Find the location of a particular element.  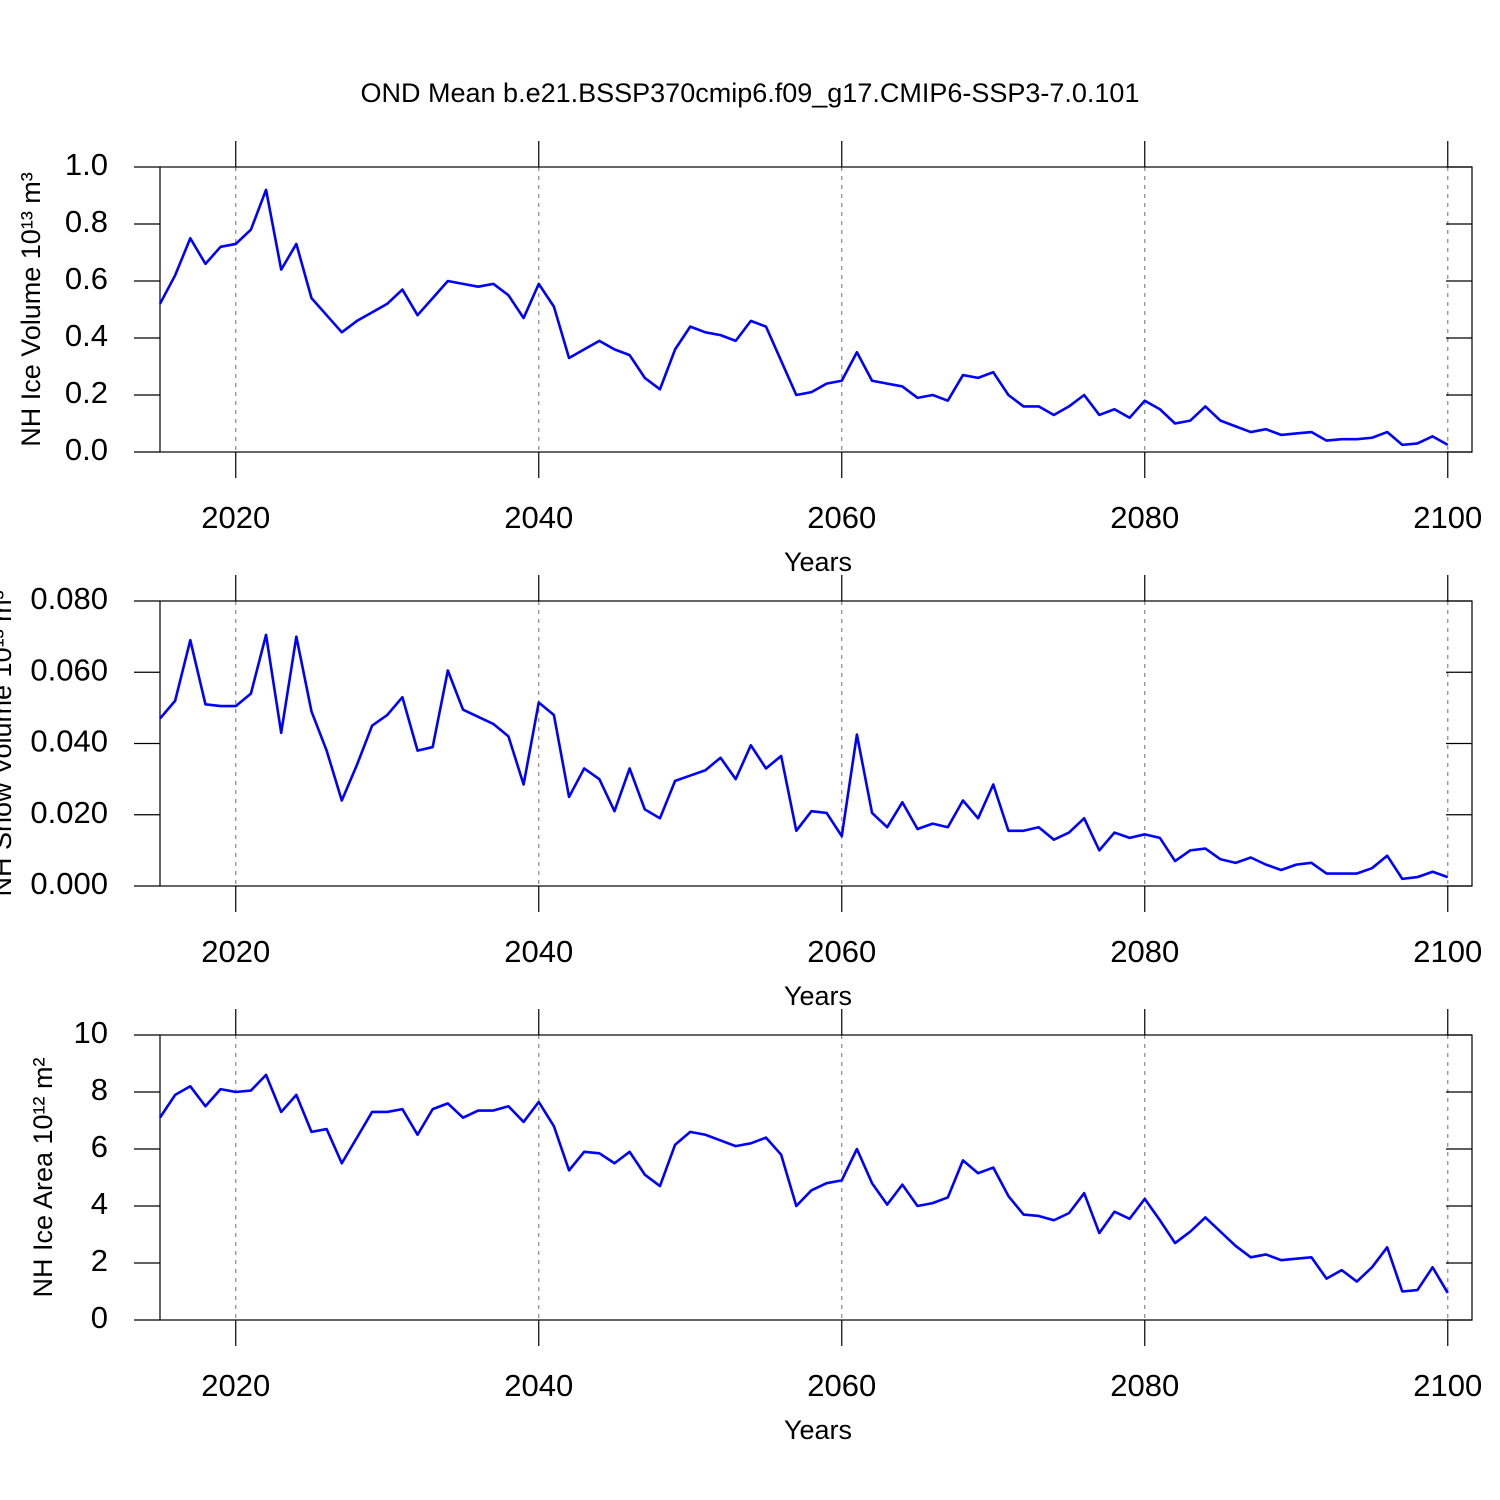

y-tick-label: 8 is located at coordinates (99, 1089).